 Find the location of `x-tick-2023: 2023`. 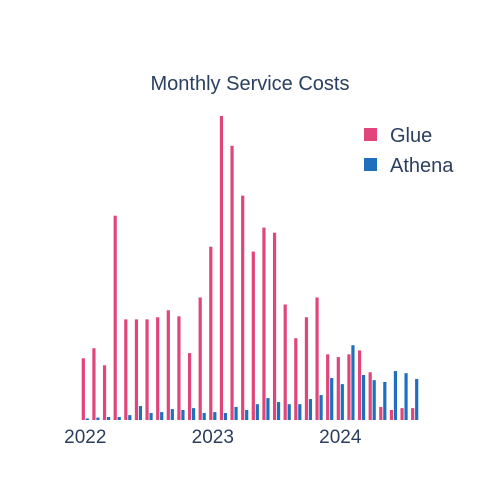

x-tick-2023: 2023 is located at coordinates (213, 437).